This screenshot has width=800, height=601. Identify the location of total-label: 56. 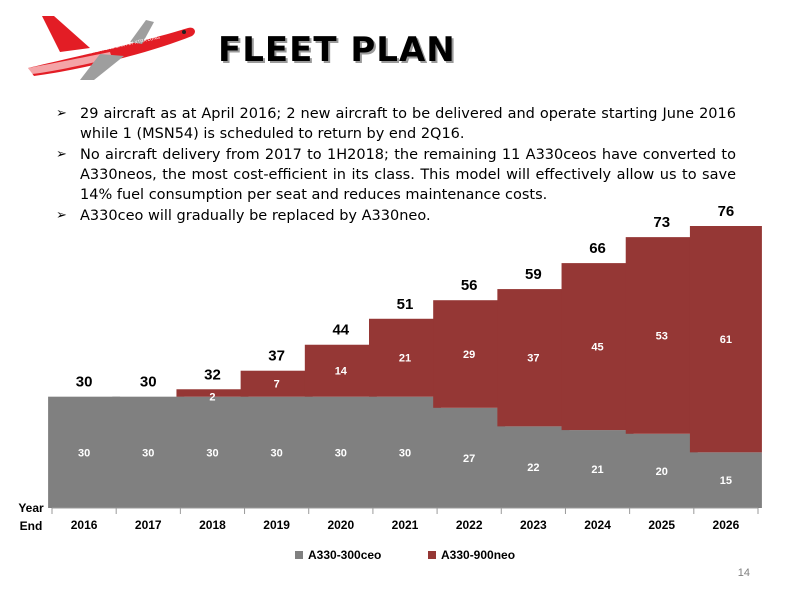
(469, 285).